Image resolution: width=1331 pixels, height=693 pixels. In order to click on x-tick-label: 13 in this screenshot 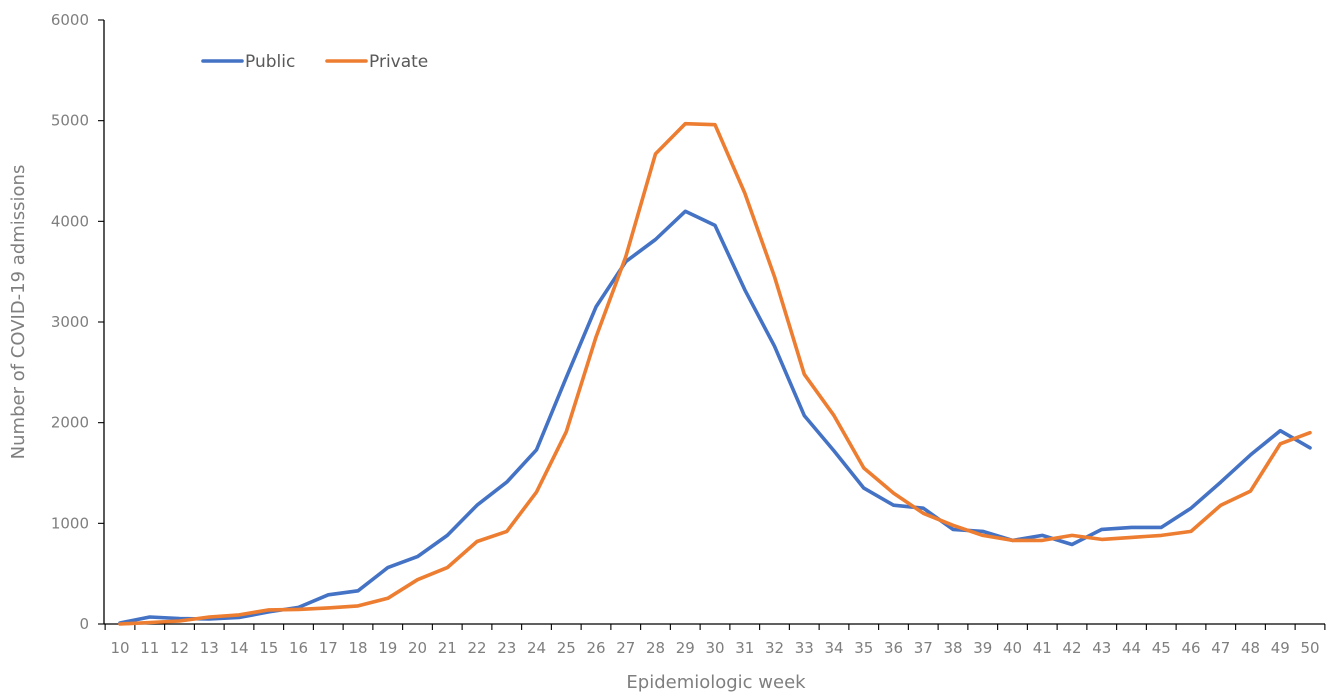, I will do `click(209, 648)`.